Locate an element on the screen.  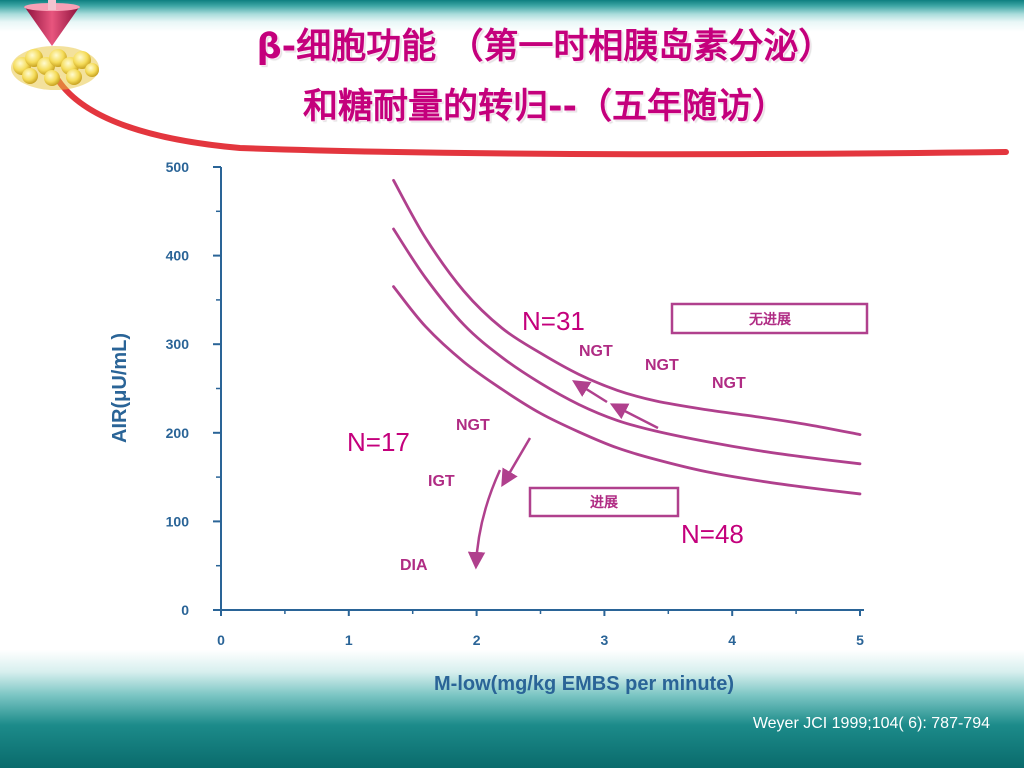
y-tick-label: 200 is located at coordinates (178, 433).